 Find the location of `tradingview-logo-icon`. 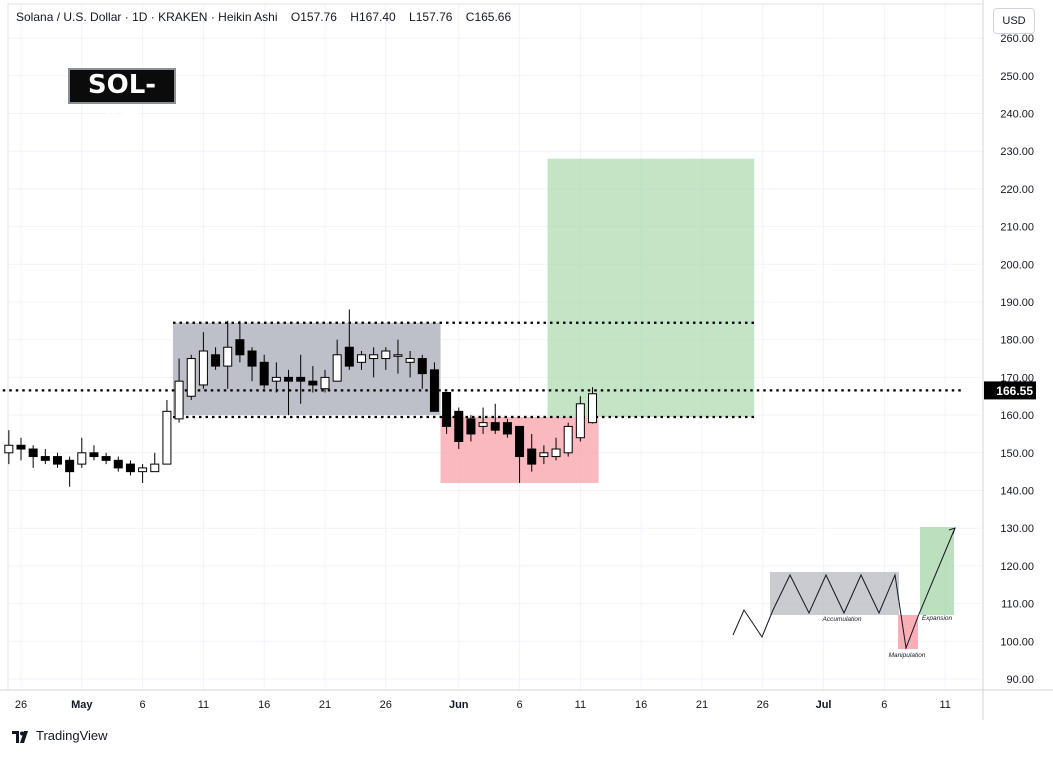

tradingview-logo-icon is located at coordinates (20, 736).